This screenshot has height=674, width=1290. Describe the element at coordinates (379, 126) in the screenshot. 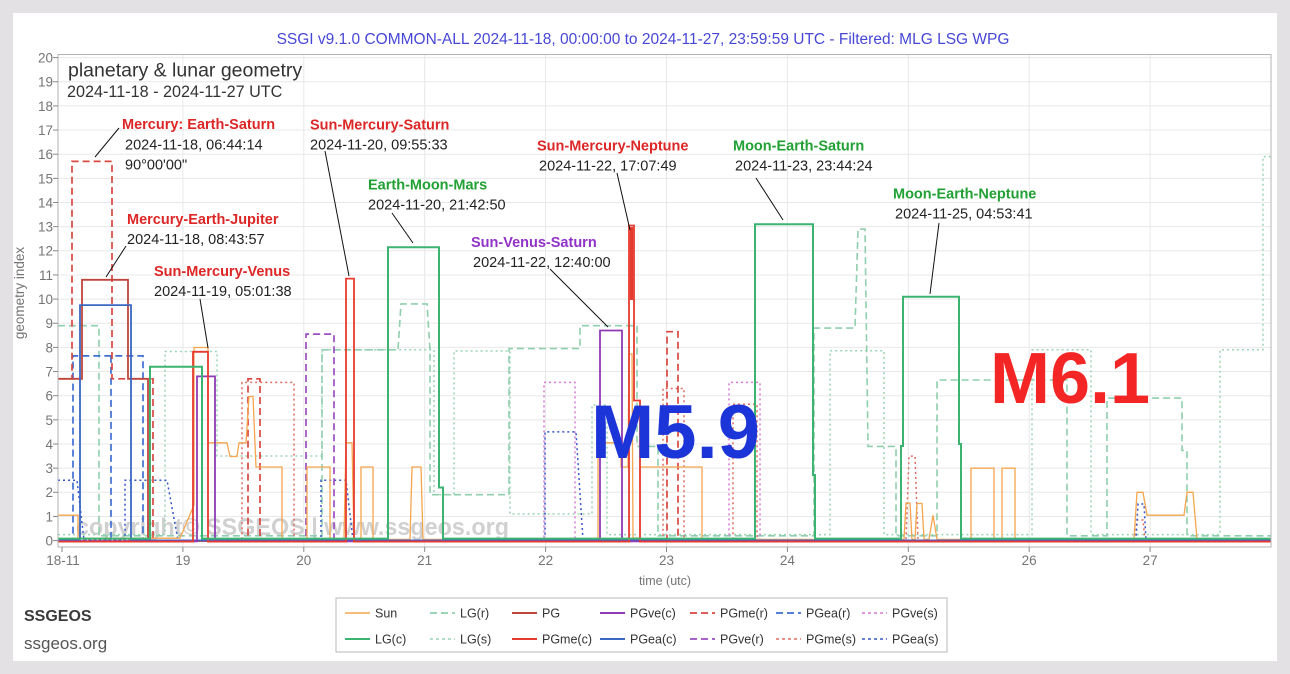

I see `svg-text: Sun-Mercury-Saturn` at that location.